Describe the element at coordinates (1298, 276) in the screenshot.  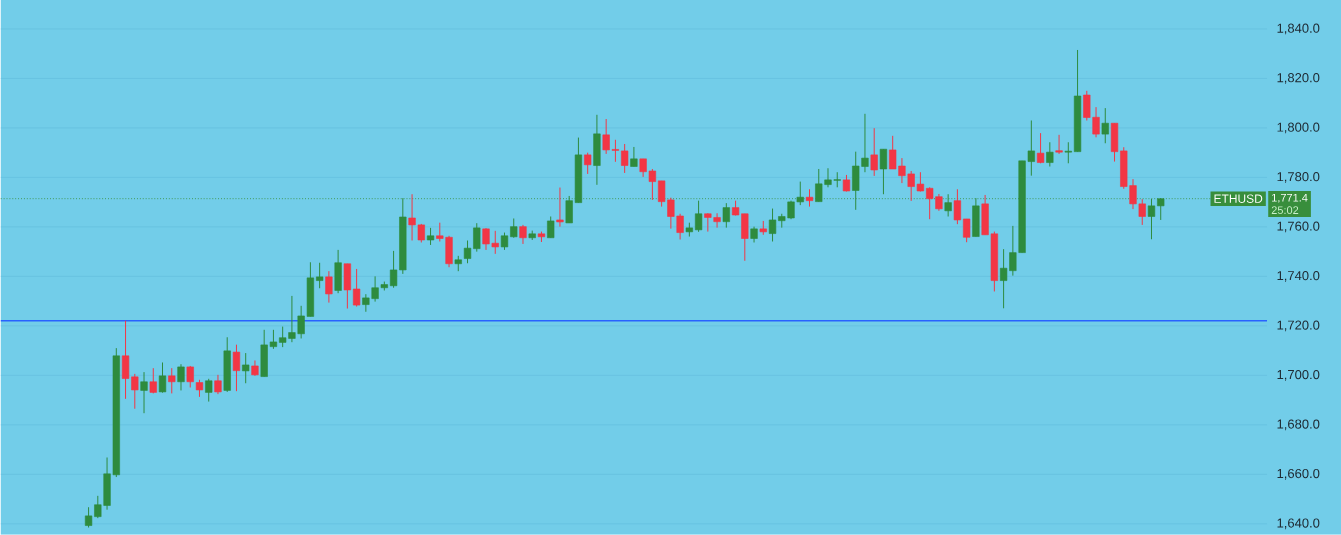
I see `y-tick-label: 1,740.0` at that location.